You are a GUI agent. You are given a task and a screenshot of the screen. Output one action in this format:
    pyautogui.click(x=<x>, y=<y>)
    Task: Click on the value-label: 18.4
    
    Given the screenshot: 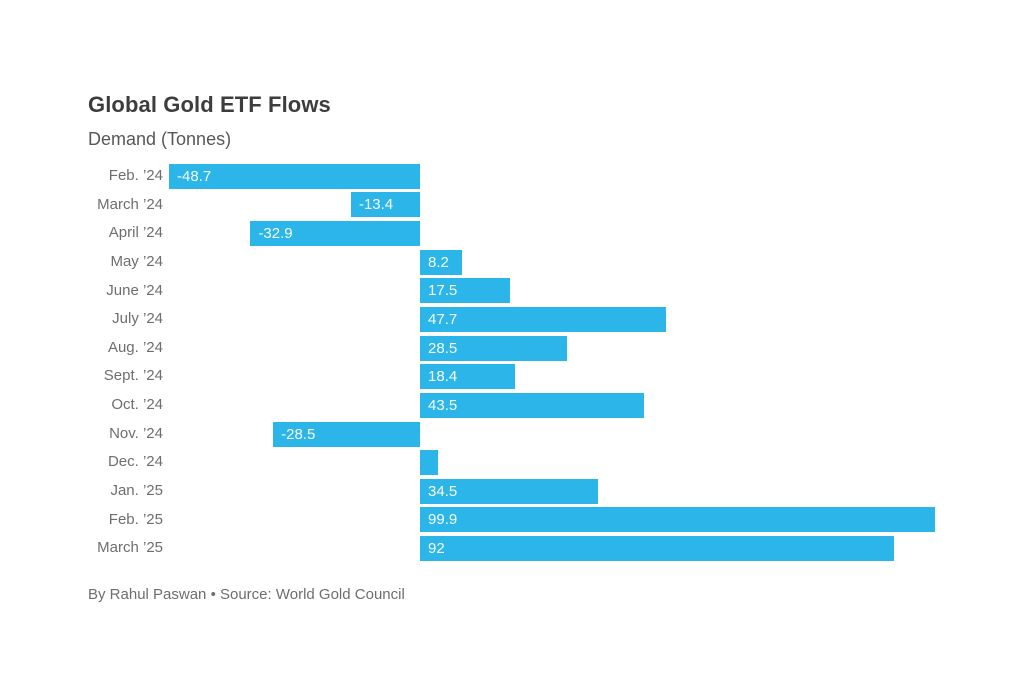 What is the action you would take?
    pyautogui.click(x=443, y=377)
    